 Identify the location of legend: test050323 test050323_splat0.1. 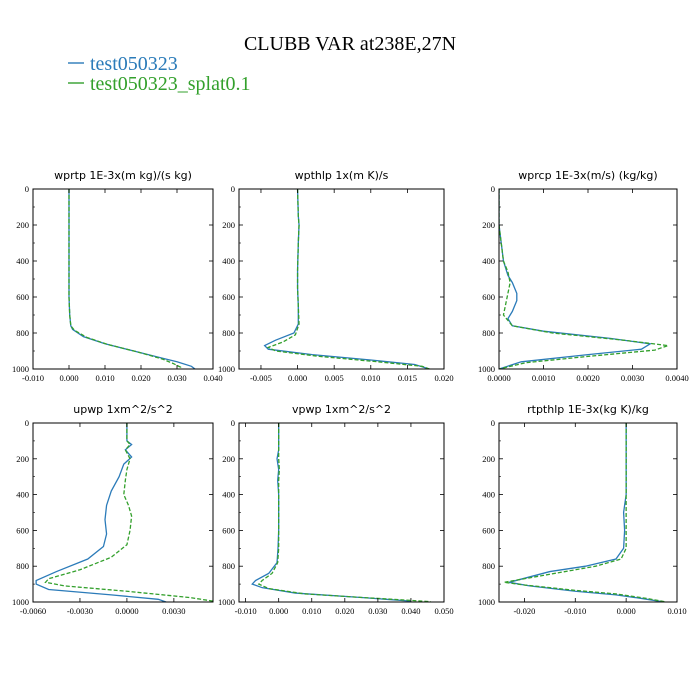
(159, 74).